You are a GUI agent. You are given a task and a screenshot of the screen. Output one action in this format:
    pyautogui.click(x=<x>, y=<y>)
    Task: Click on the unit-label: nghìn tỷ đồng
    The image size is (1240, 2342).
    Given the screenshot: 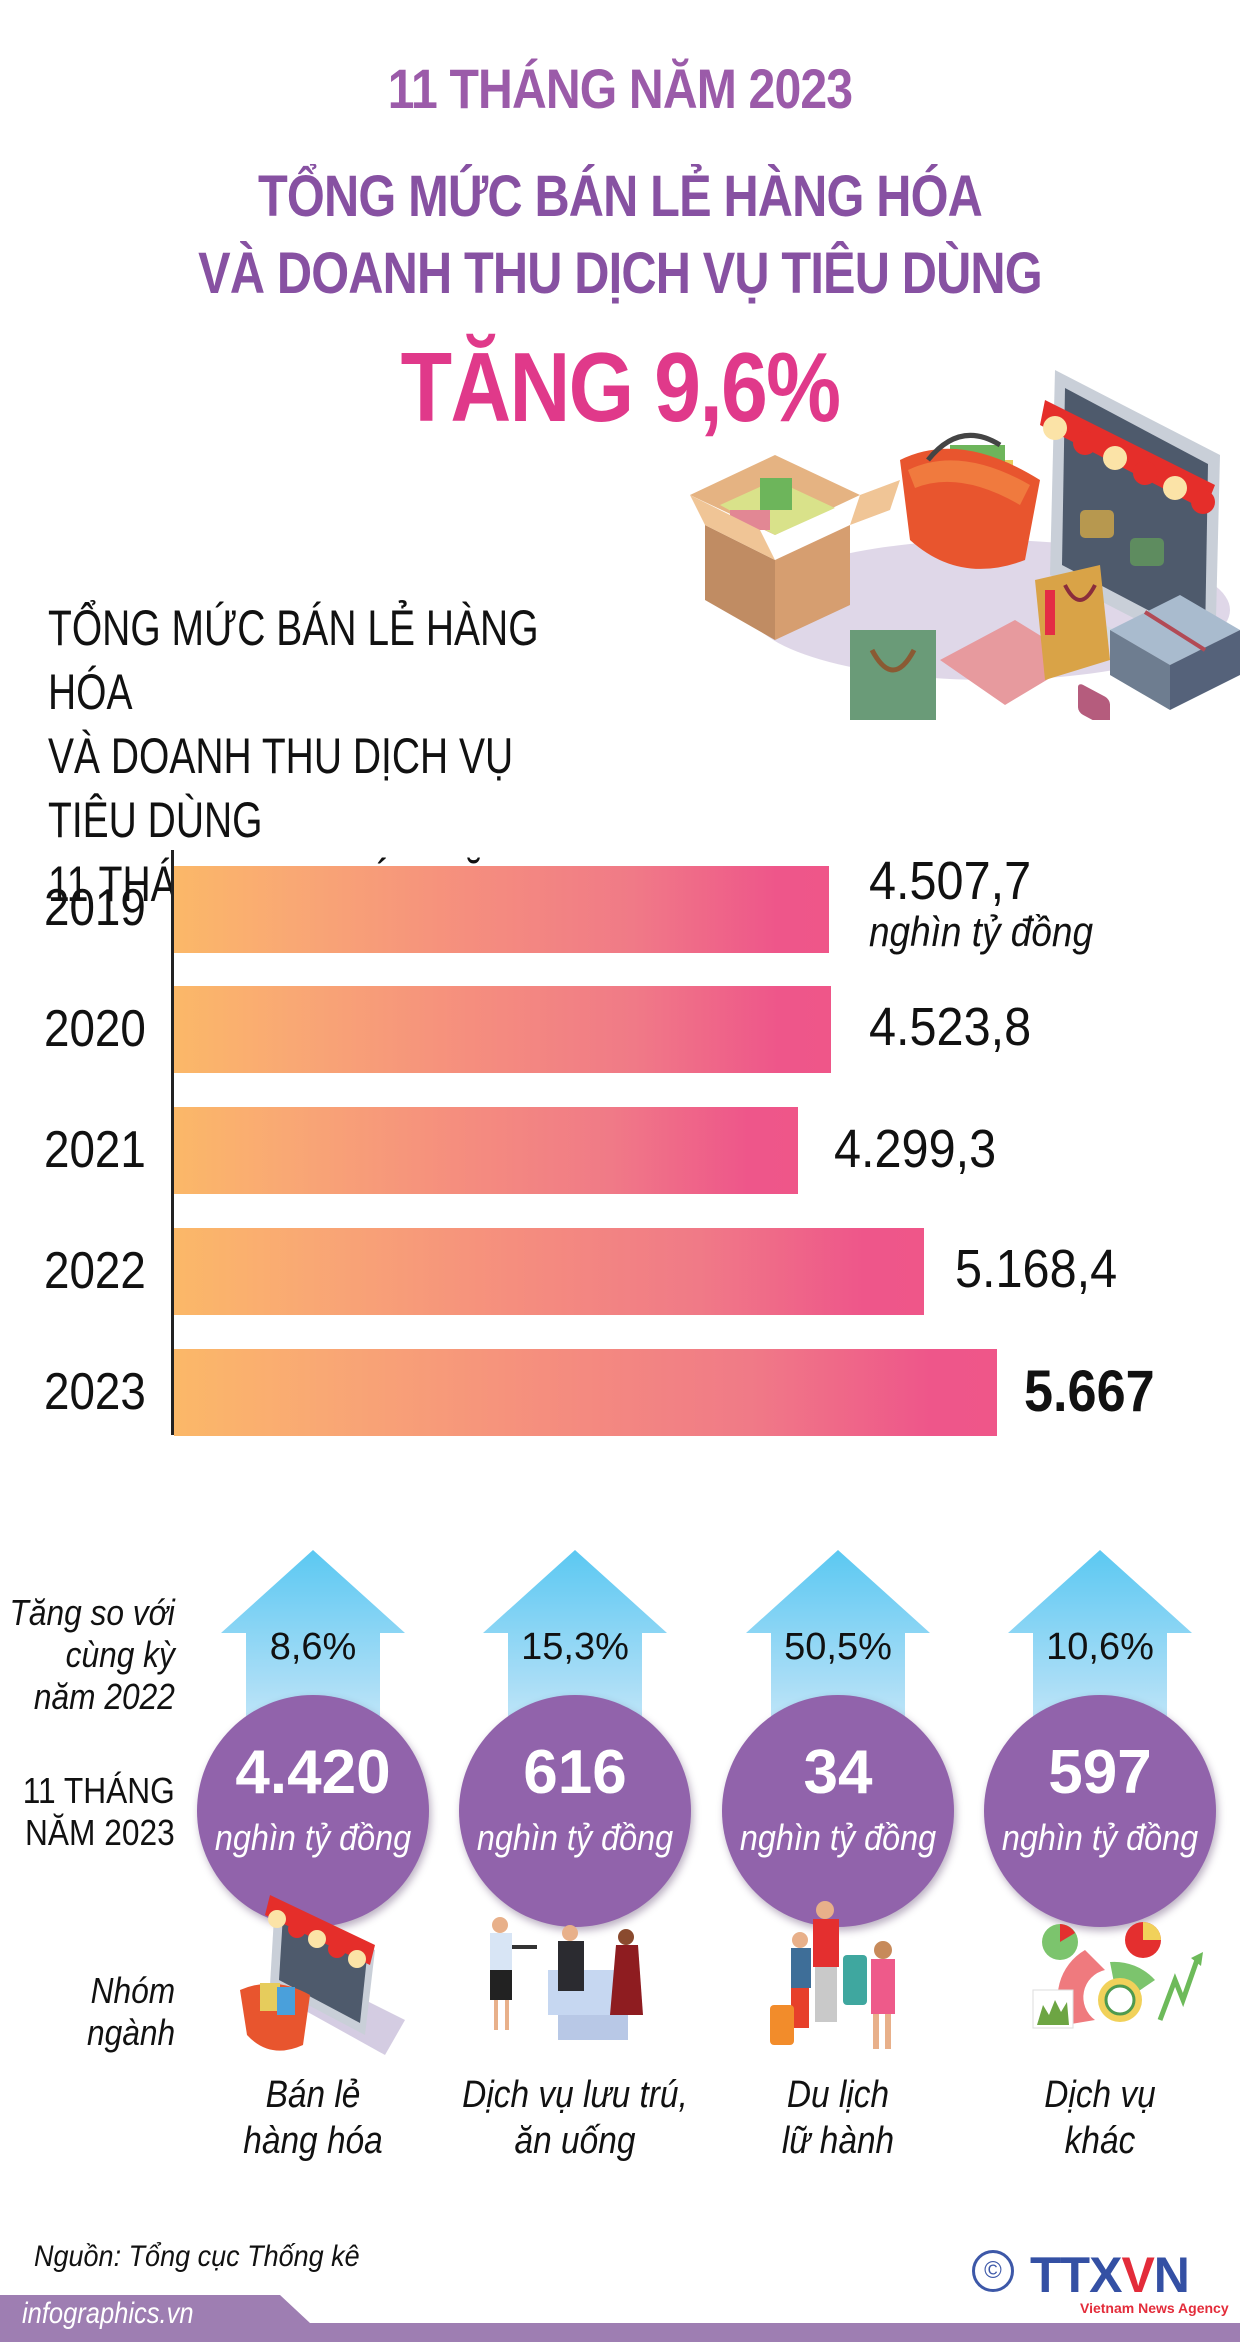 What is the action you would take?
    pyautogui.click(x=981, y=931)
    